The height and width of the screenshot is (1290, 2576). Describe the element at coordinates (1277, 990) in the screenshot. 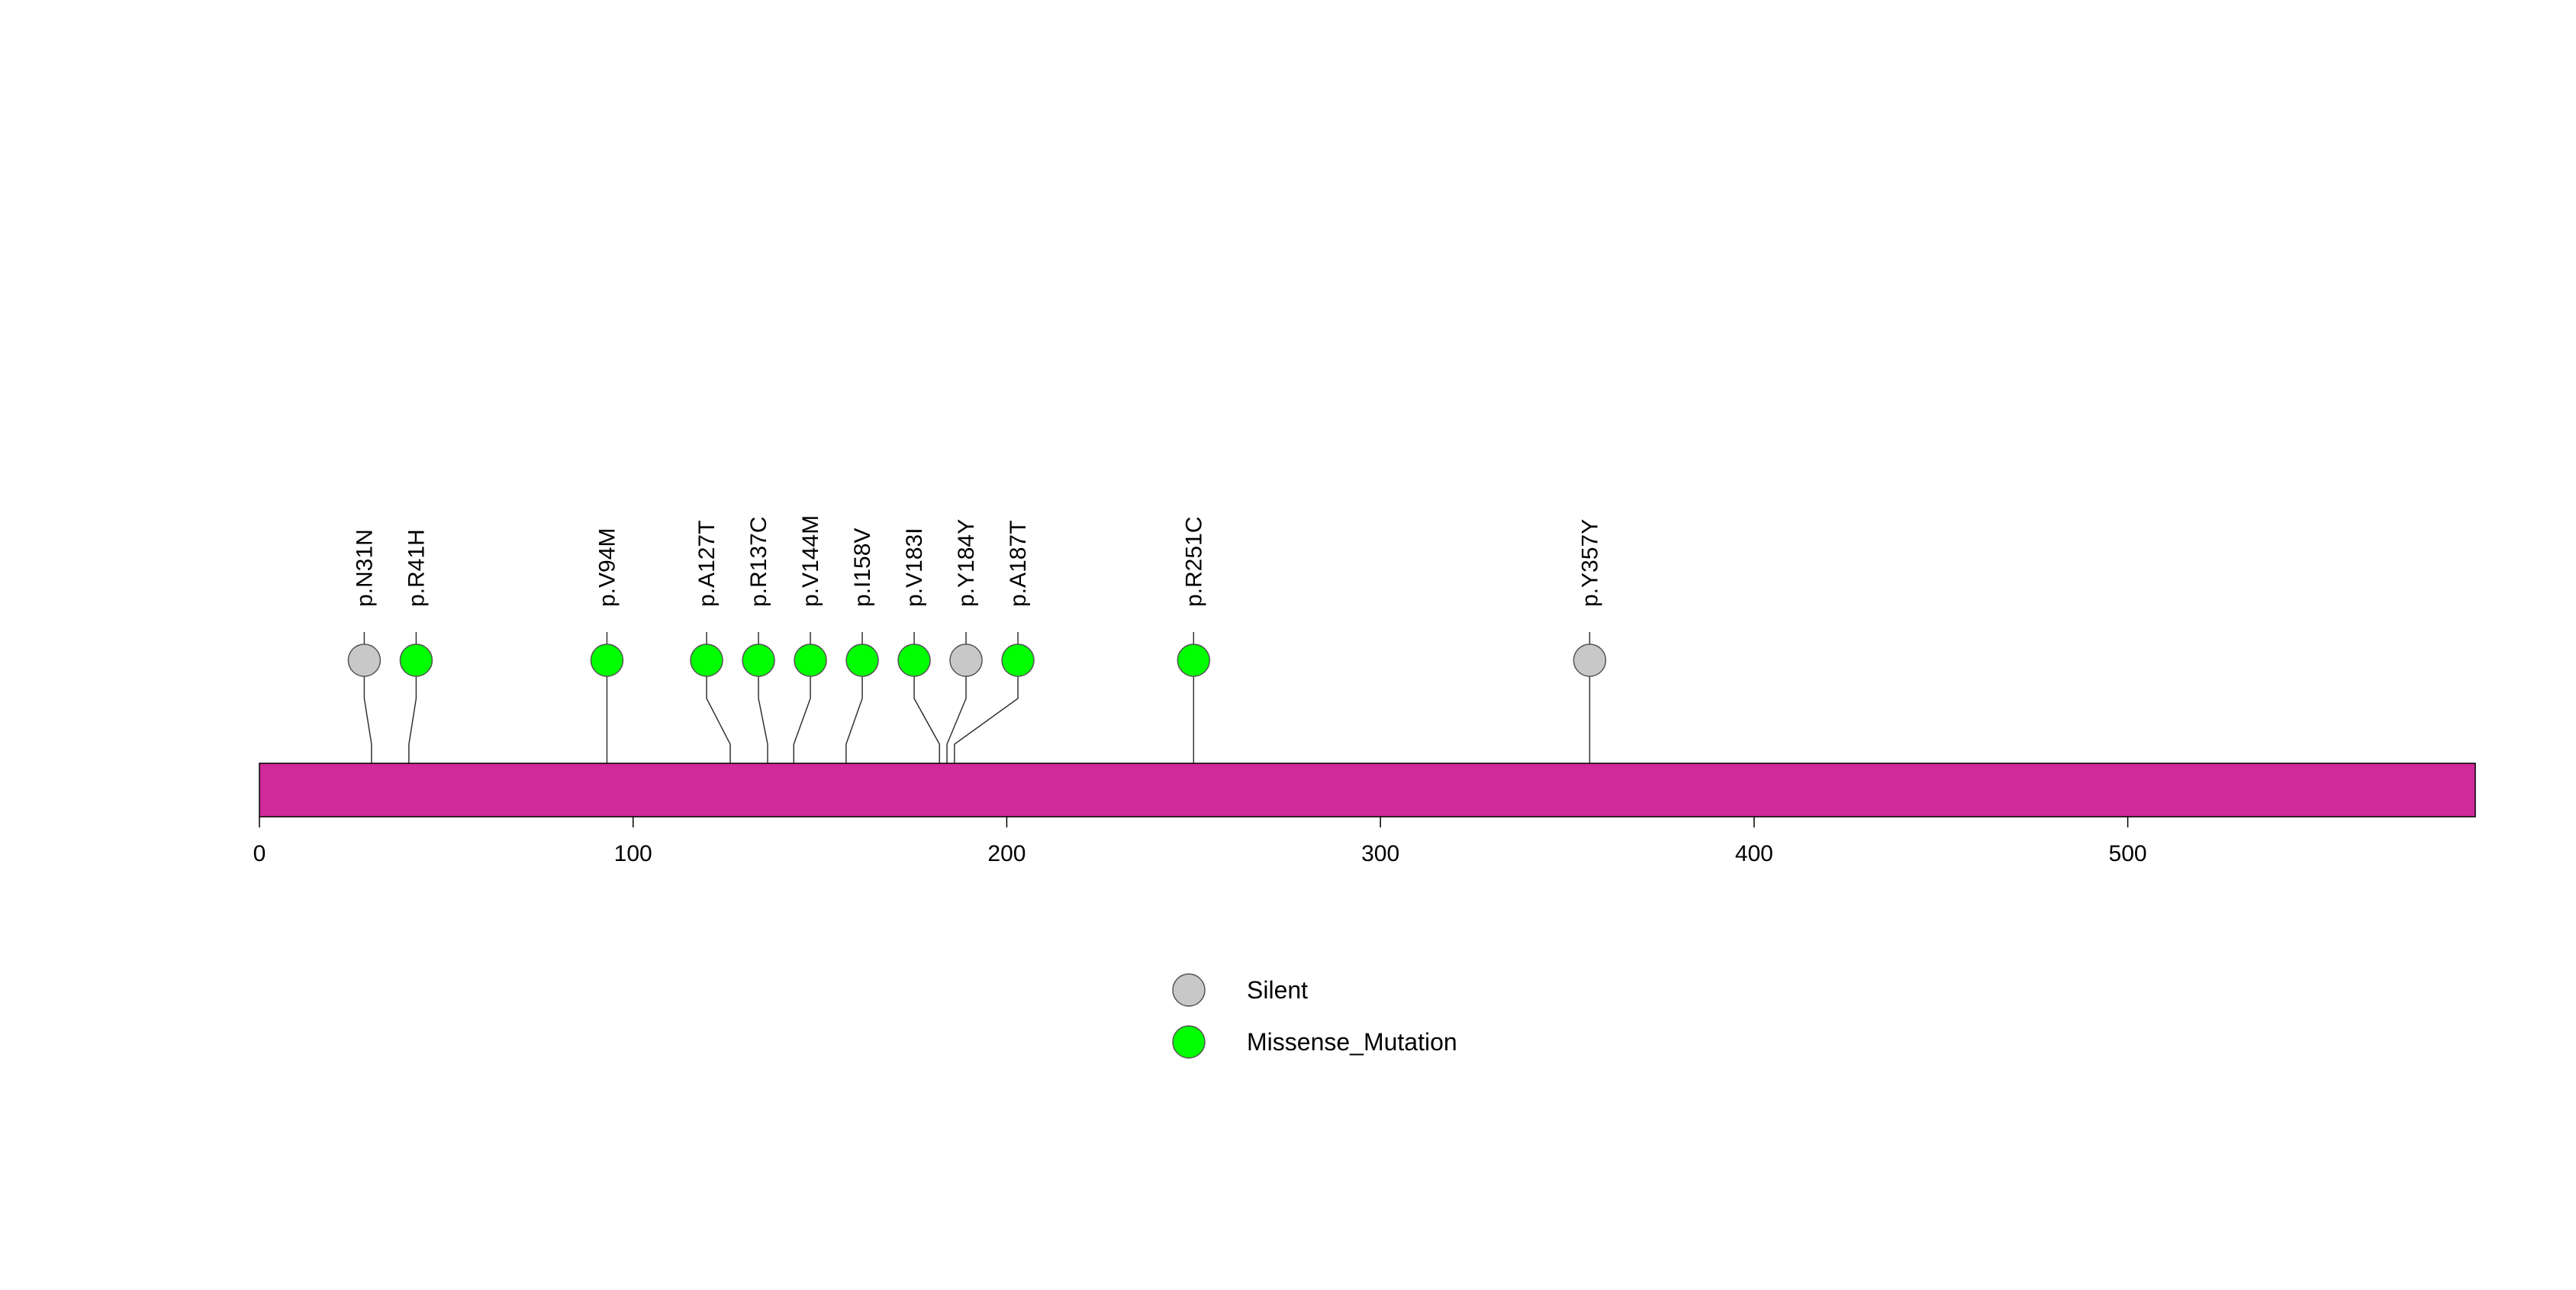

I see `legend-label-silent: Silent` at that location.